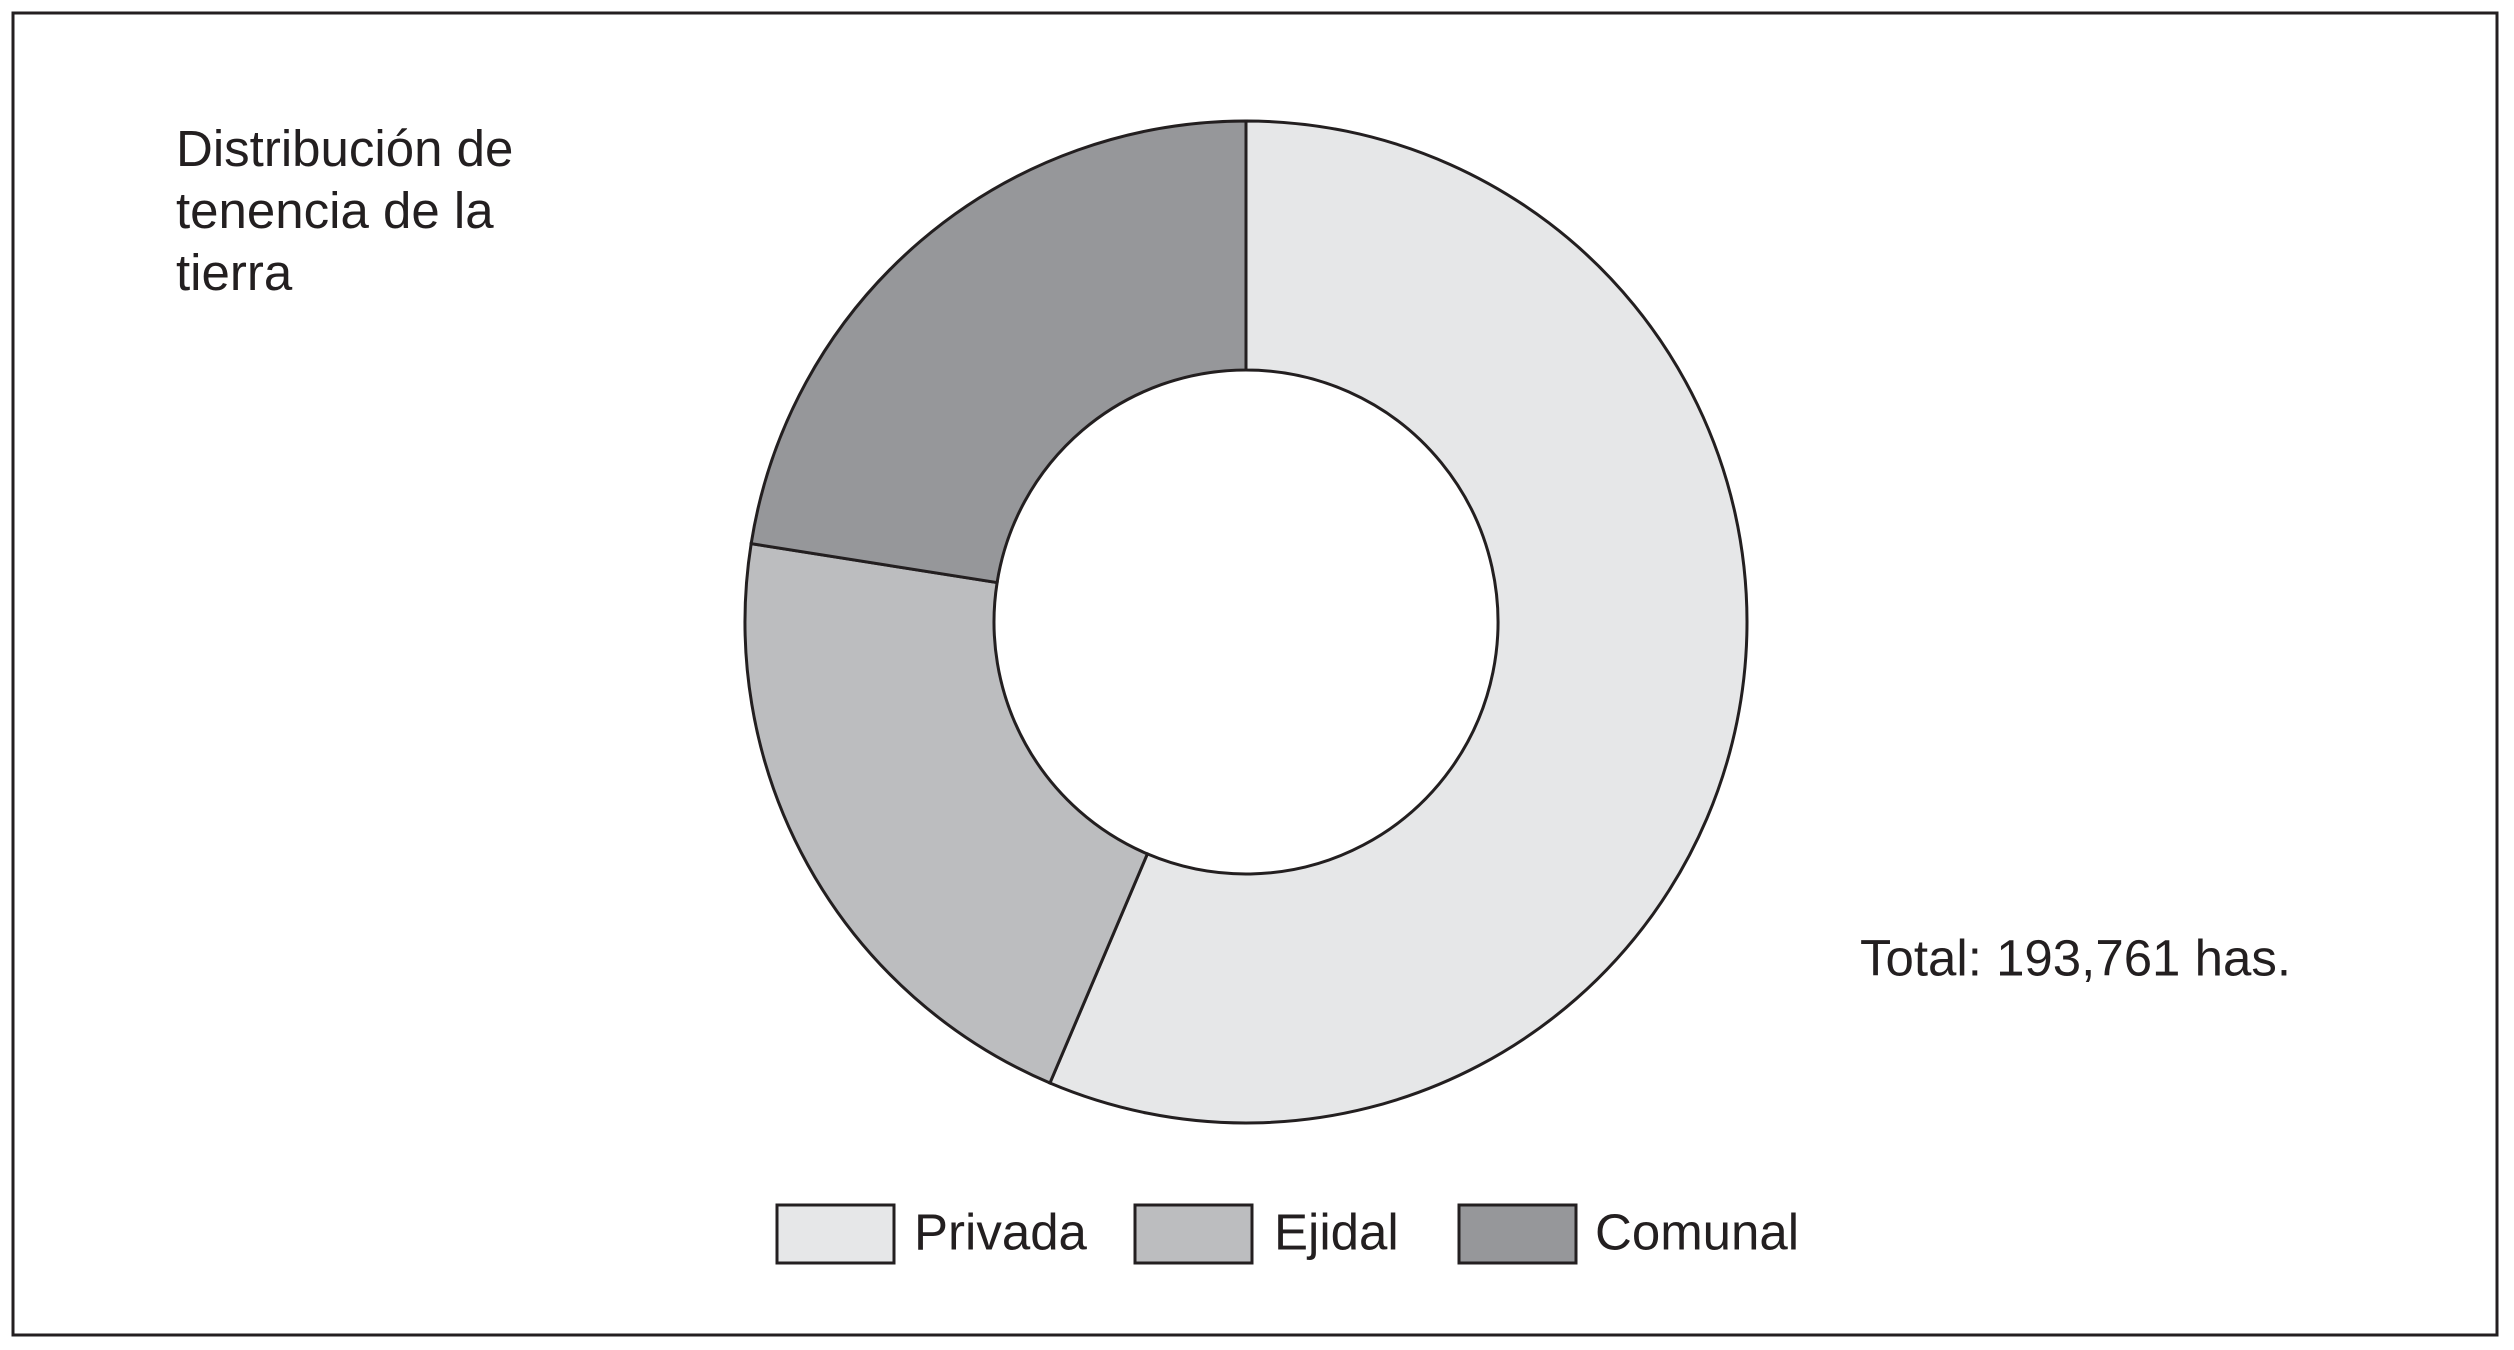 The image size is (2514, 1350). I want to click on legend-label: Ejidal, so click(1336, 1231).